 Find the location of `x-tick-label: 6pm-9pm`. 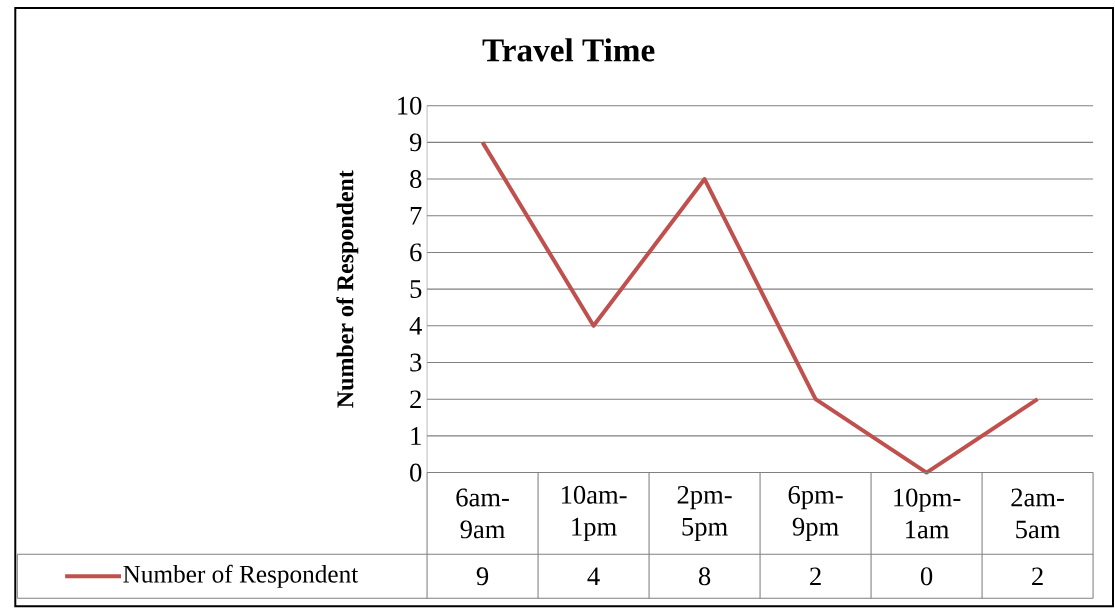

x-tick-label: 6pm-9pm is located at coordinates (815, 513).